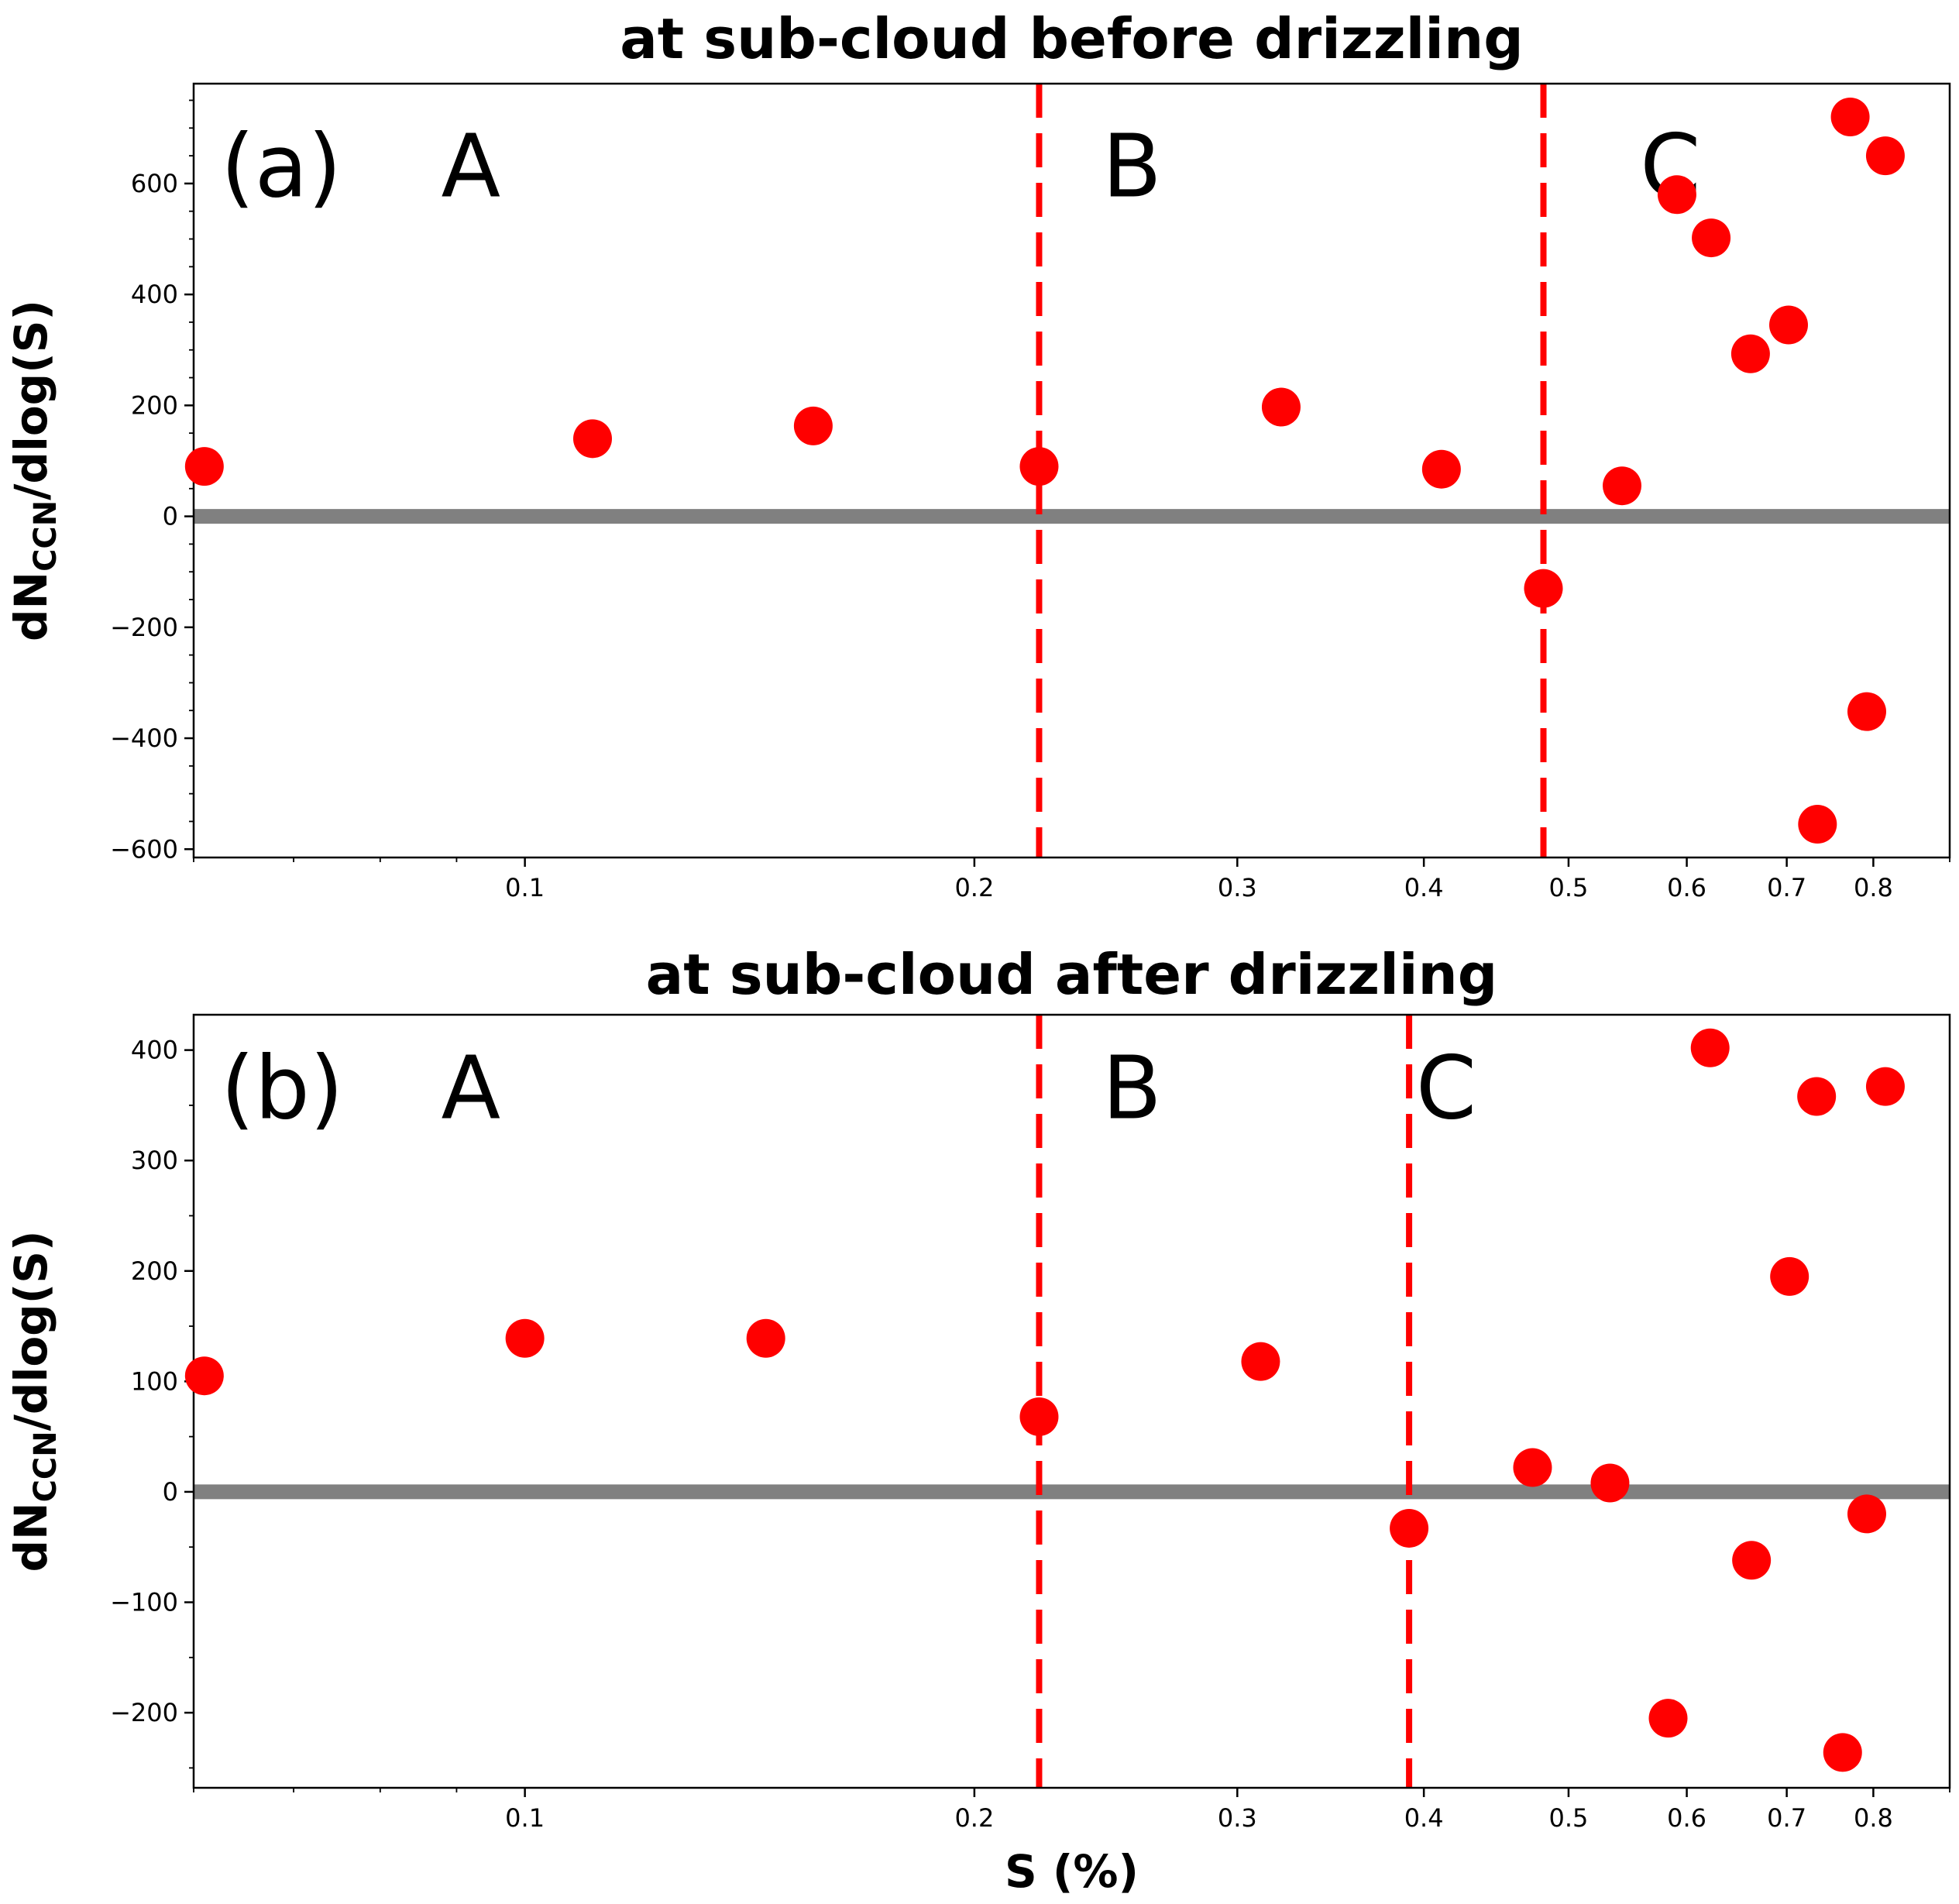  I want to click on y-tick-label: −100, so click(144, 1602).